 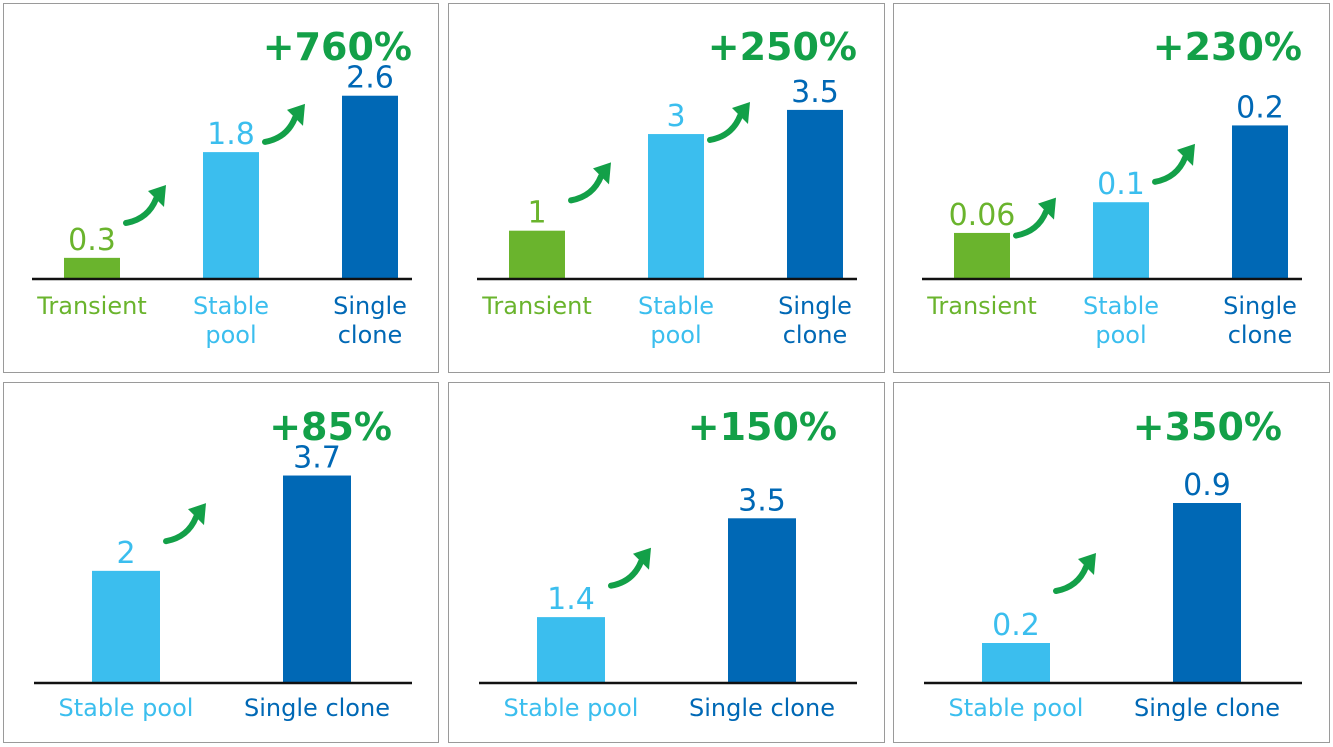 What do you see at coordinates (571, 599) in the screenshot?
I see `bar-value-label: 1.4` at bounding box center [571, 599].